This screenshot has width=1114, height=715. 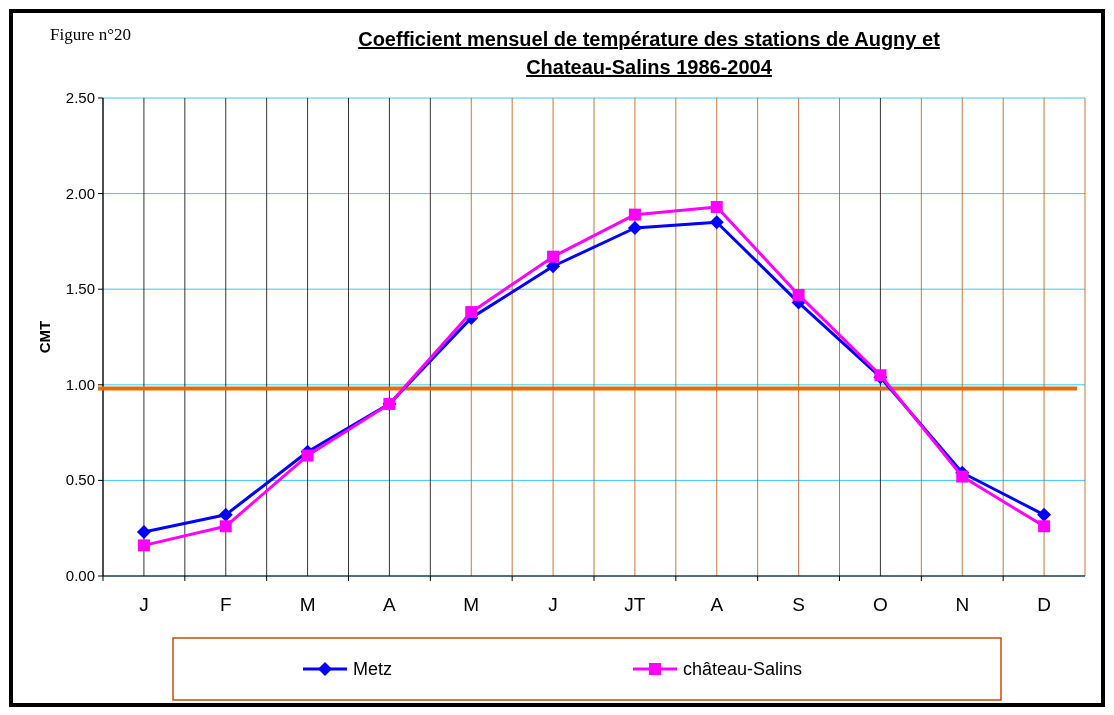 What do you see at coordinates (798, 604) in the screenshot?
I see `x-tick-label: S` at bounding box center [798, 604].